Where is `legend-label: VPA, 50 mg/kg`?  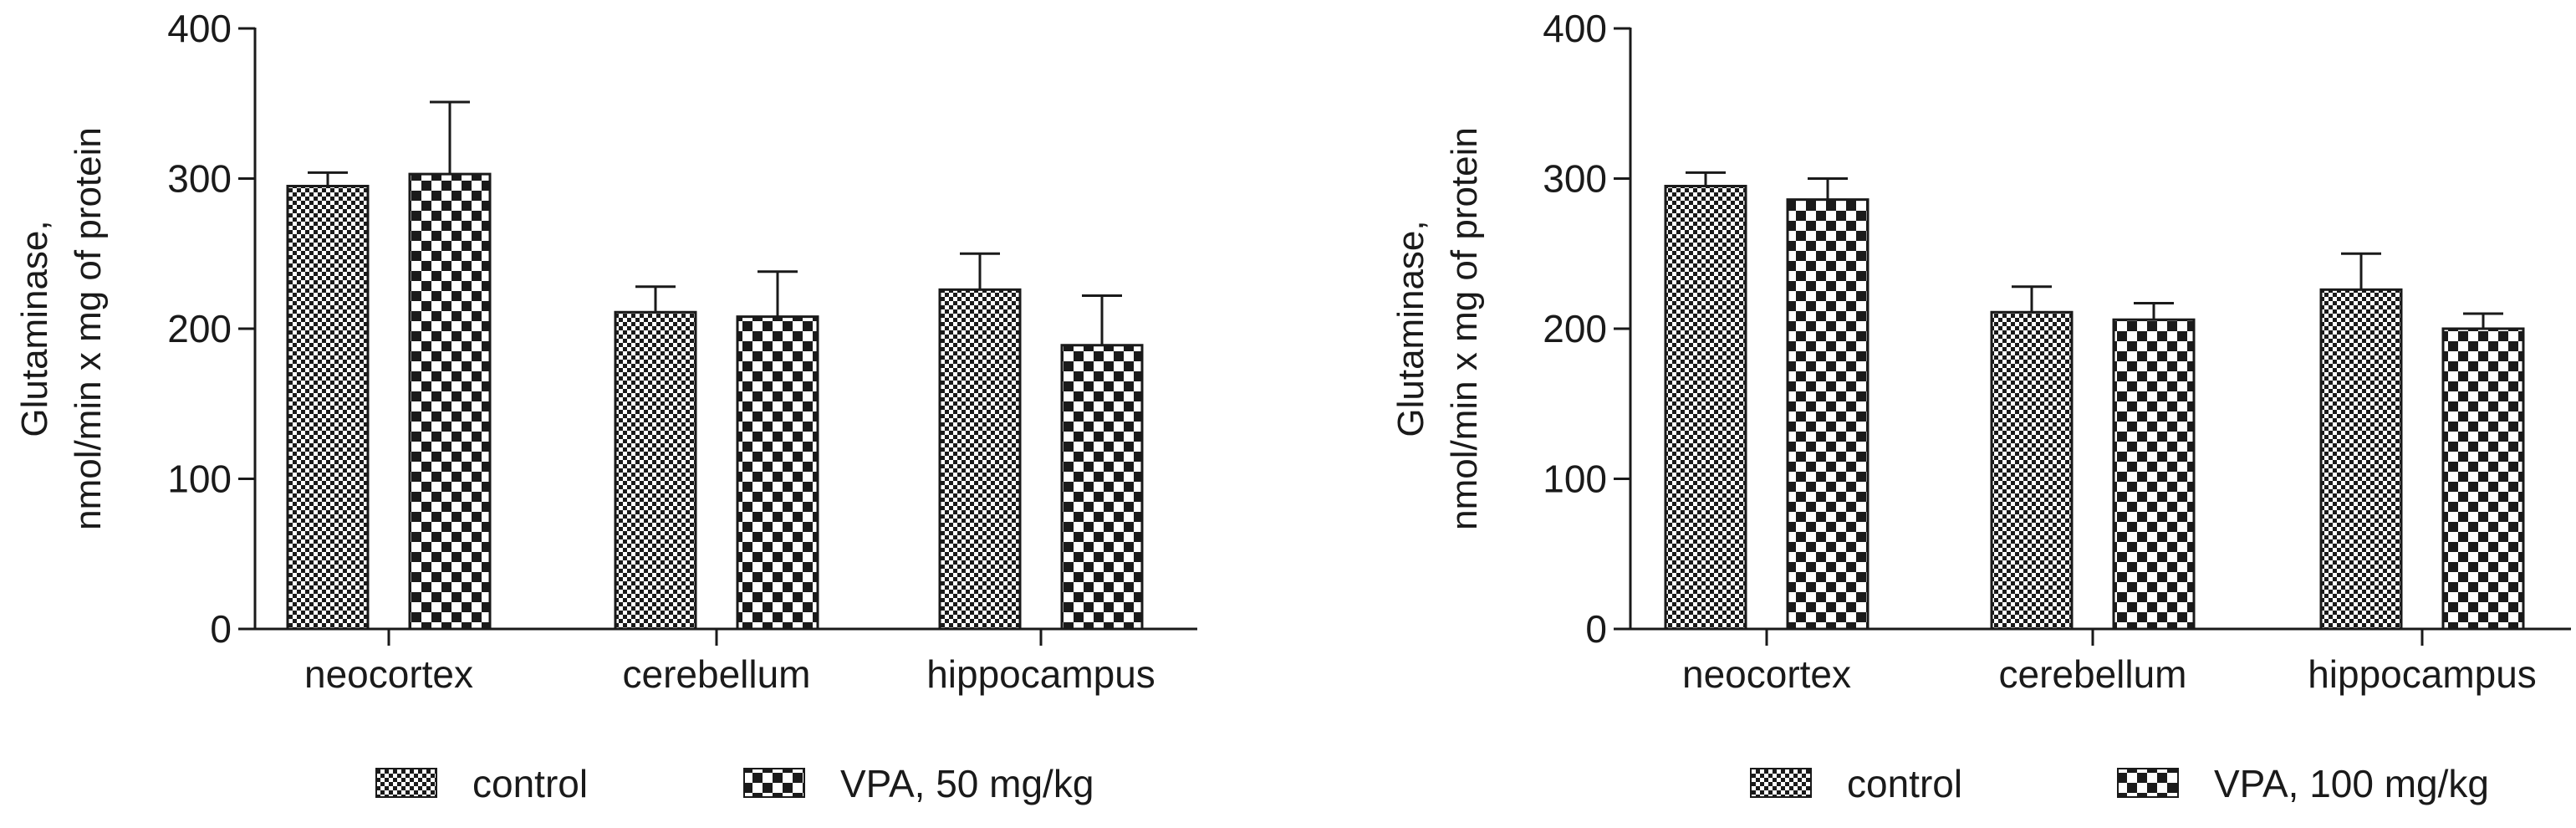
legend-label: VPA, 50 mg/kg is located at coordinates (967, 783).